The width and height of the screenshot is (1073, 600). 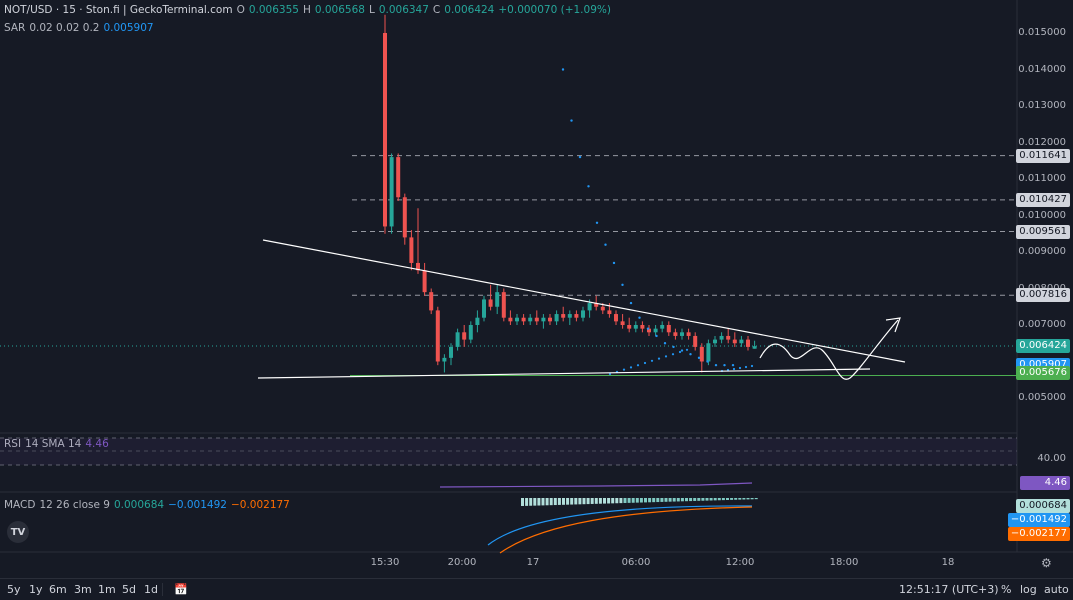 I want to click on auto-scale-toggle: auto, so click(x=1056, y=589).